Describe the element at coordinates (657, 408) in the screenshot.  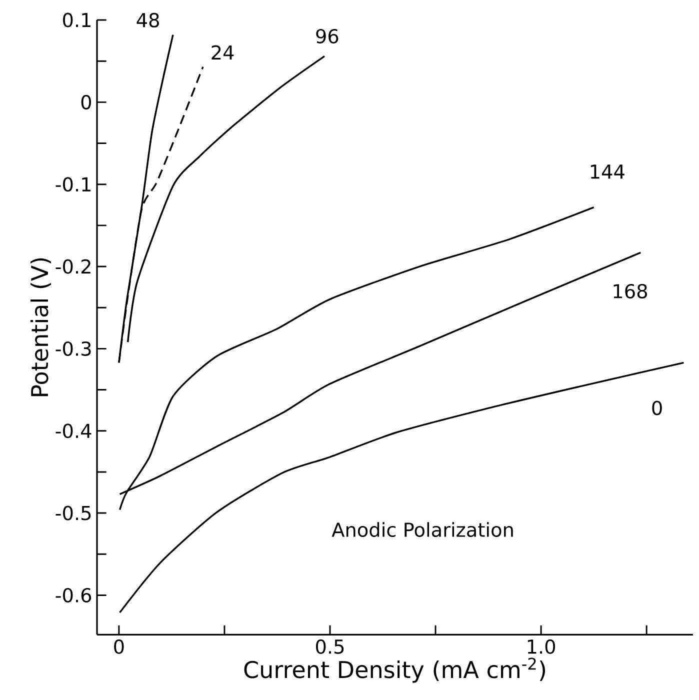
I see `series-label: 0` at that location.